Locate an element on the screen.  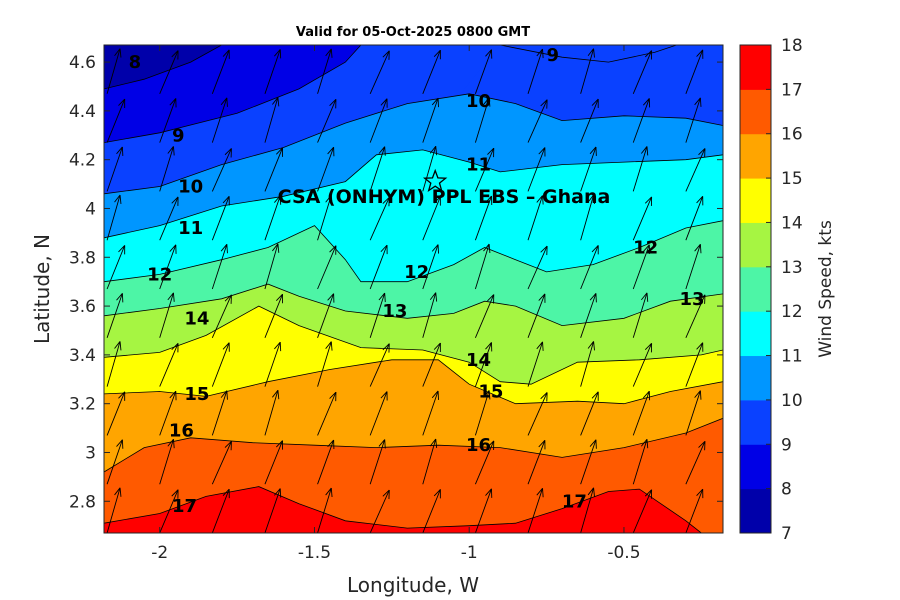
y-tick-label: 4.4 is located at coordinates (82, 112).